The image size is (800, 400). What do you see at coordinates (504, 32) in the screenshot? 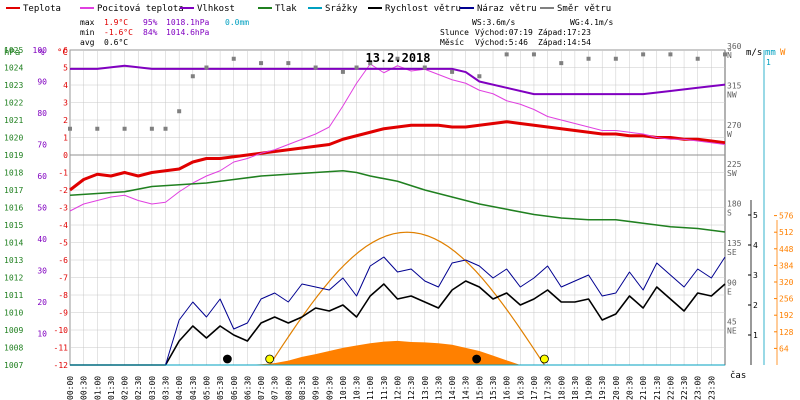
I see `sun-rise: Východ:07:19` at bounding box center [504, 32].